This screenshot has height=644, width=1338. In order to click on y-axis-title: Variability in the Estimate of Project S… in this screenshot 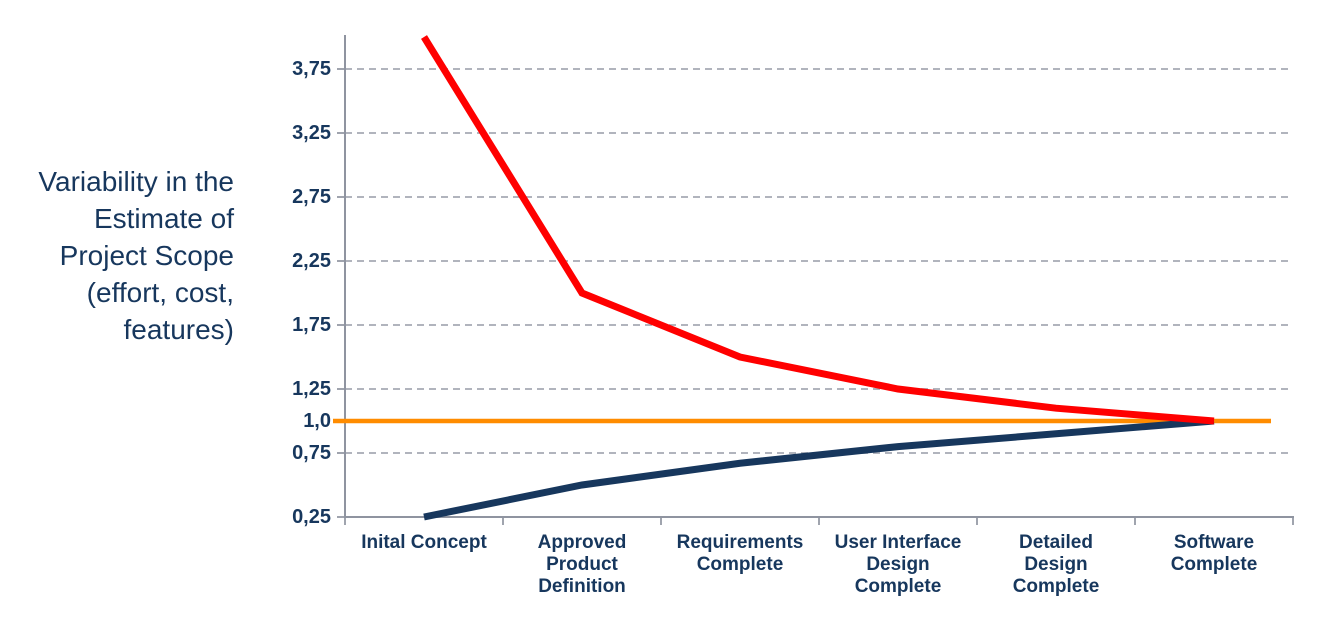, I will do `click(136, 255)`.